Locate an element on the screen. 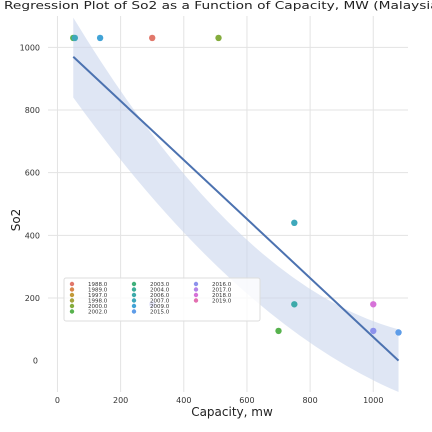 The width and height of the screenshot is (432, 432). legend-label-10: 2009.0 is located at coordinates (160, 307).